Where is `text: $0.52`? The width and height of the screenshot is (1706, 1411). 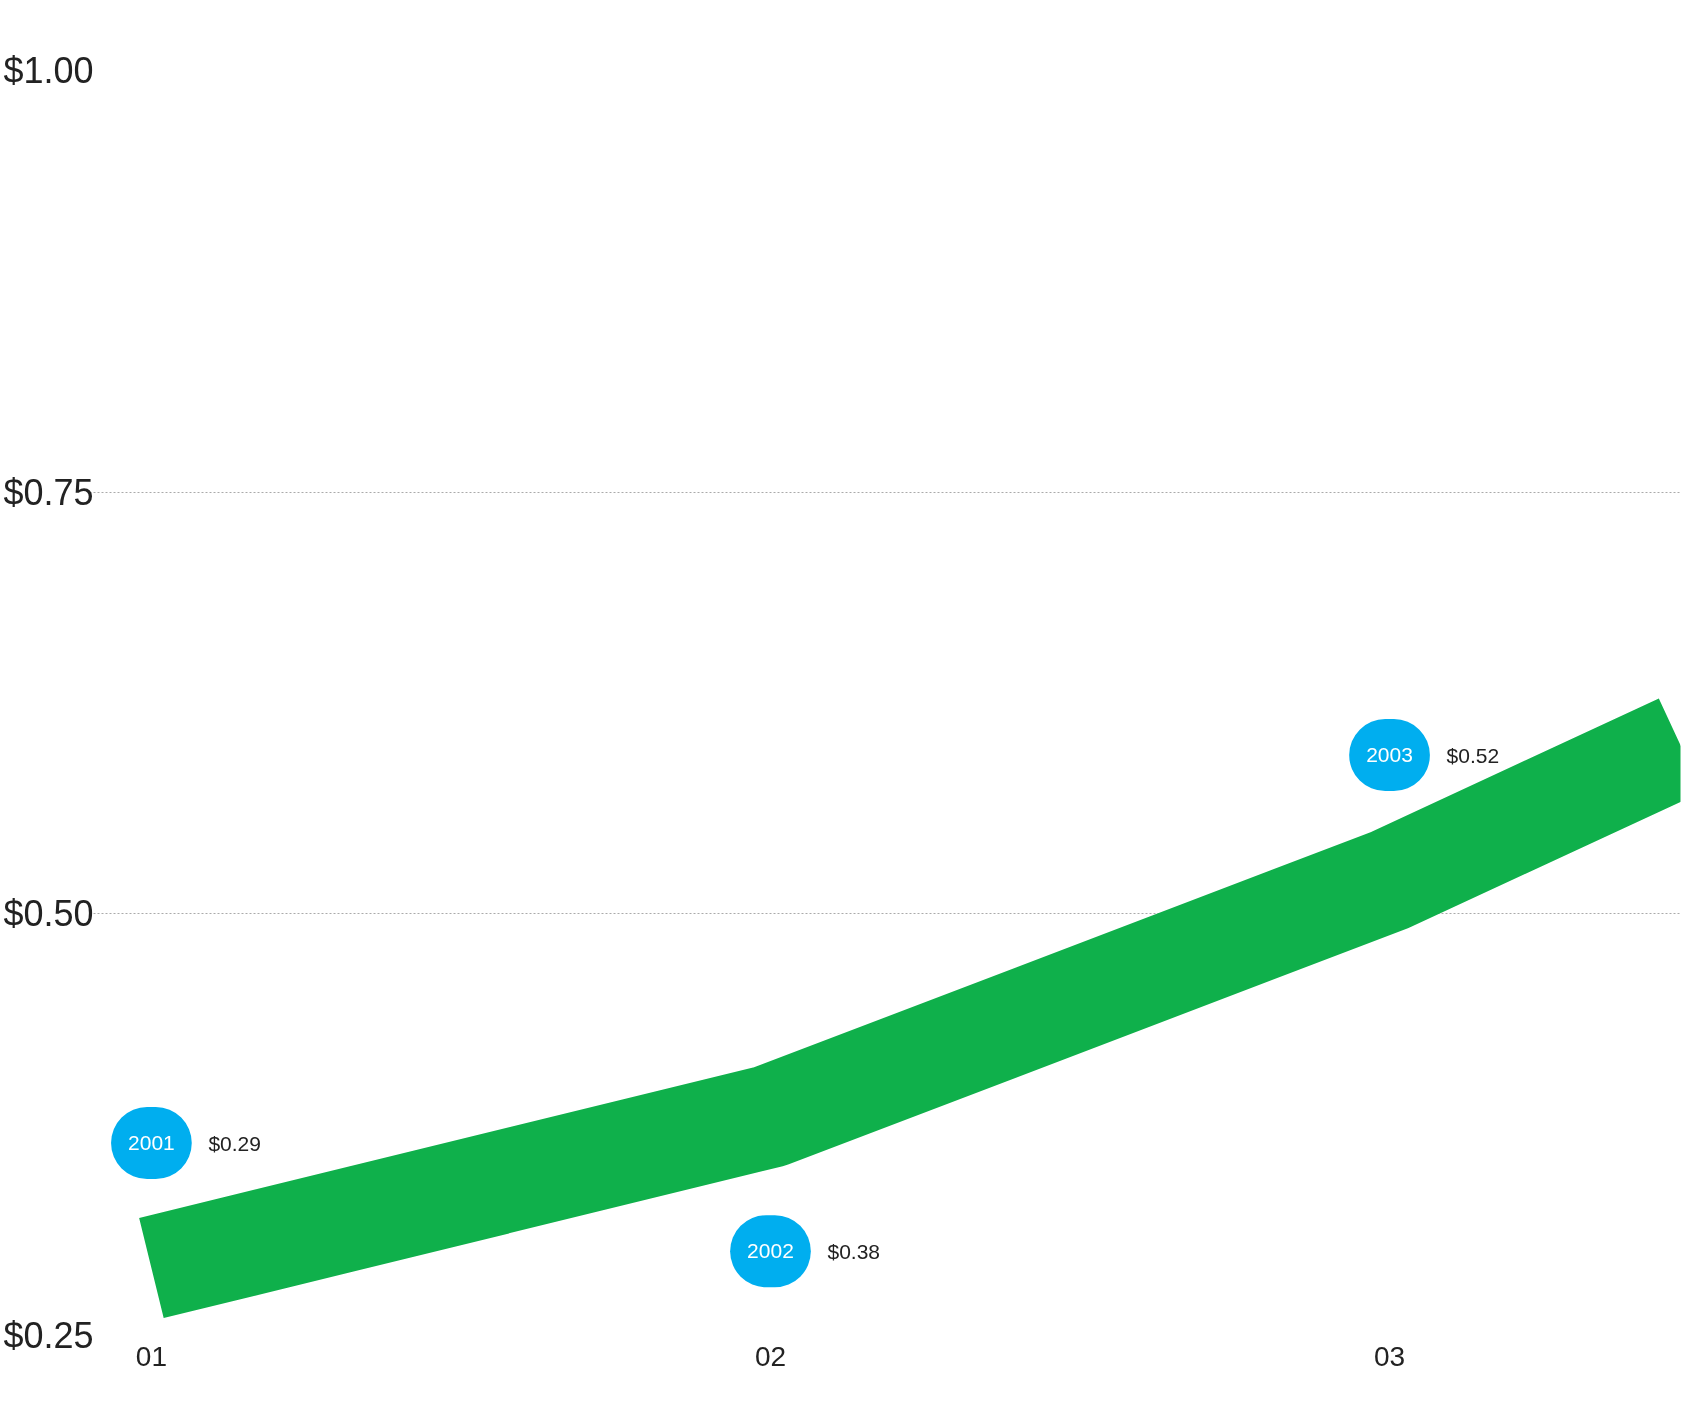 text: $0.52 is located at coordinates (1473, 755).